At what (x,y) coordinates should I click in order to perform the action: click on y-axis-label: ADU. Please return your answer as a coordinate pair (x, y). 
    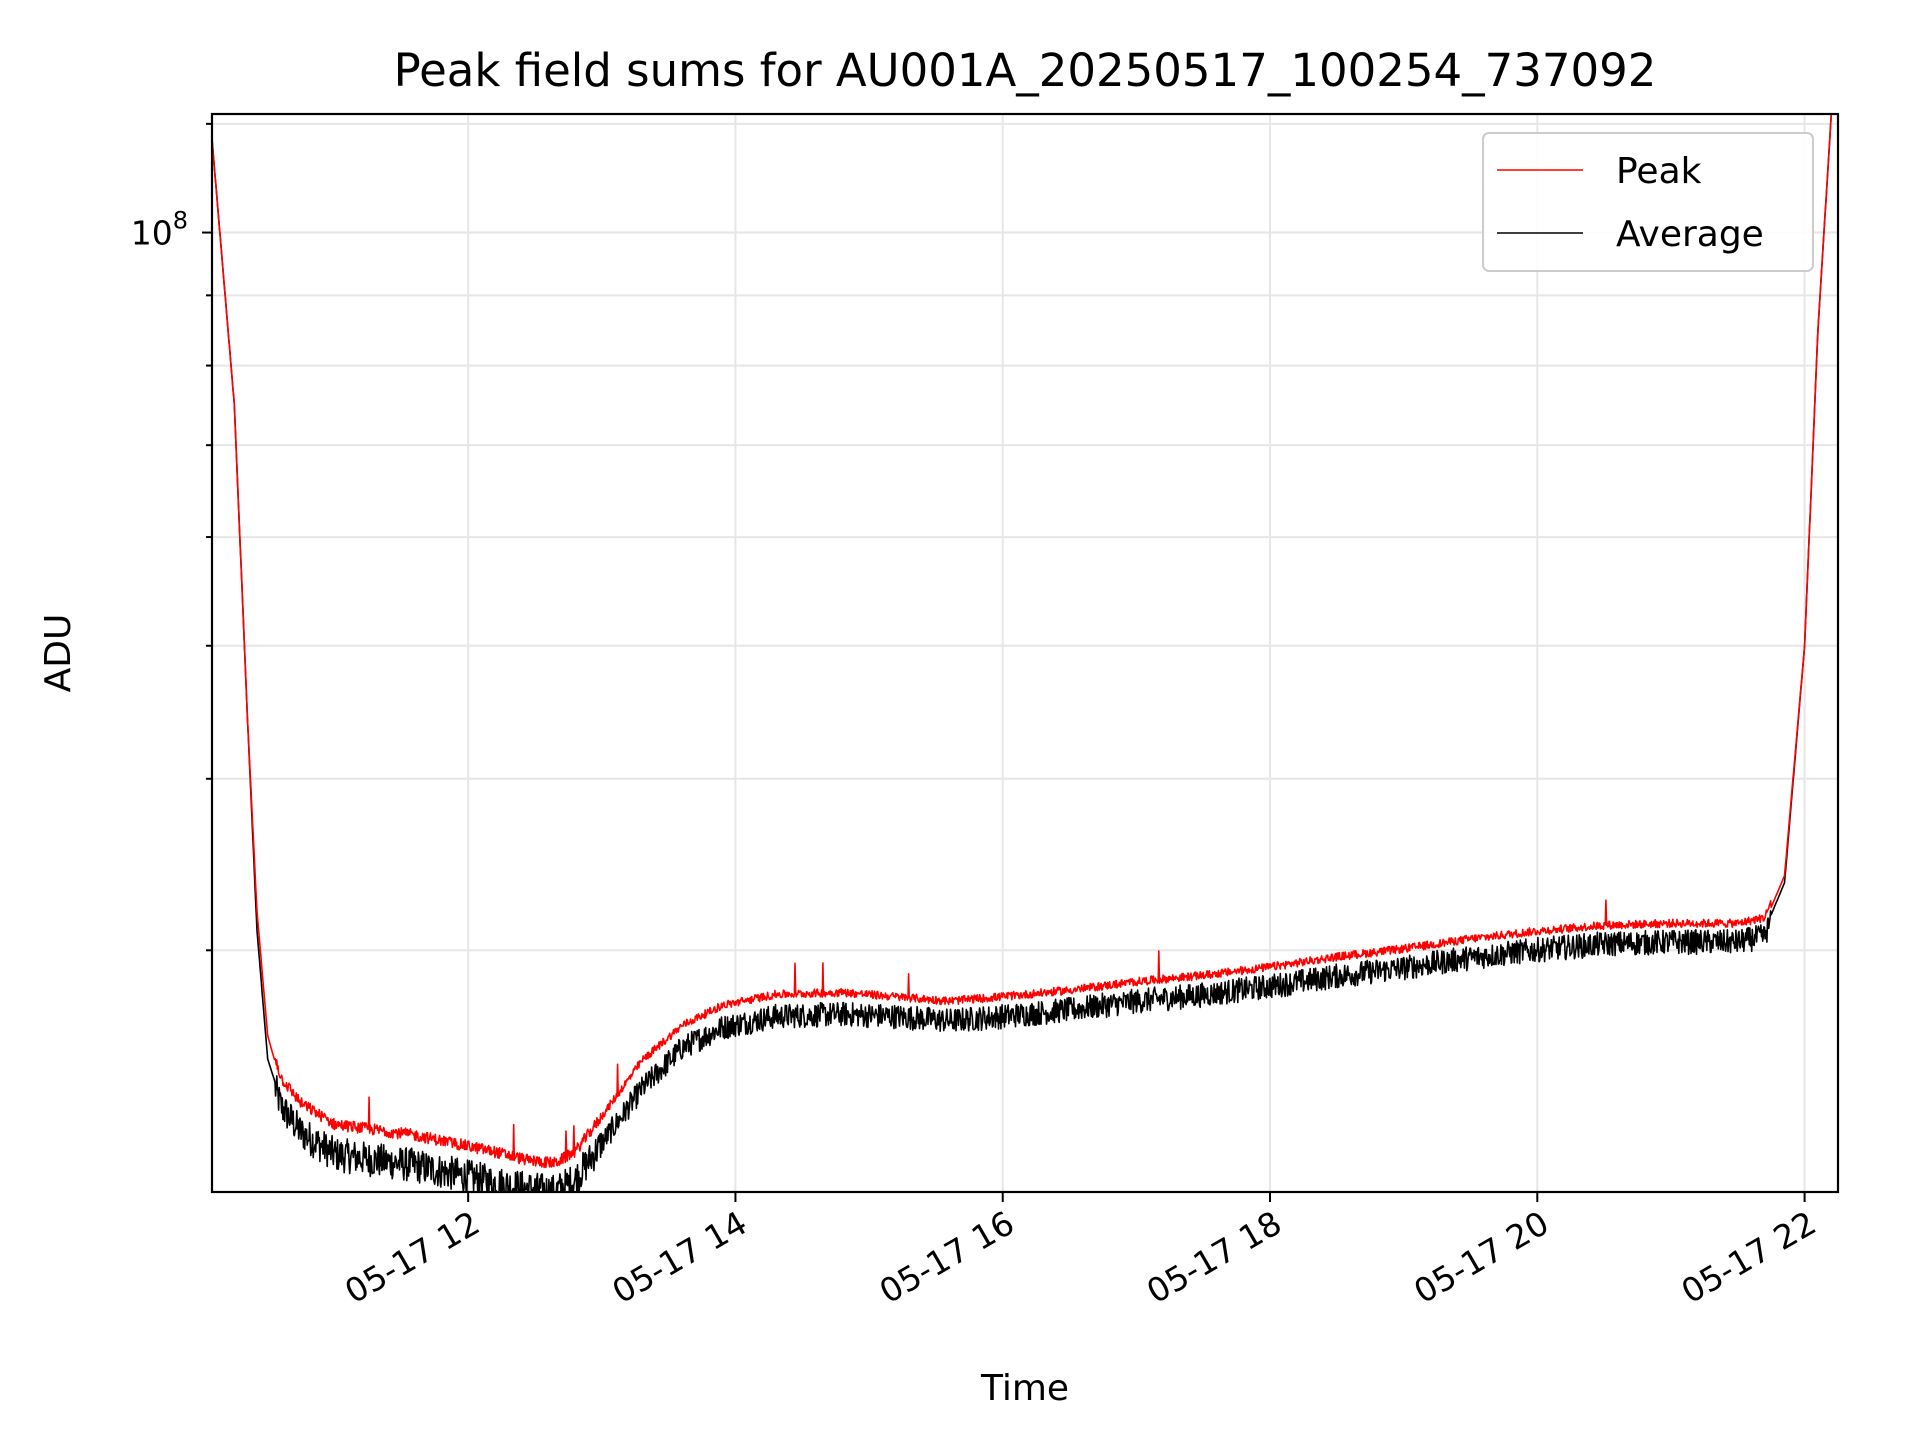
    Looking at the image, I should click on (58, 653).